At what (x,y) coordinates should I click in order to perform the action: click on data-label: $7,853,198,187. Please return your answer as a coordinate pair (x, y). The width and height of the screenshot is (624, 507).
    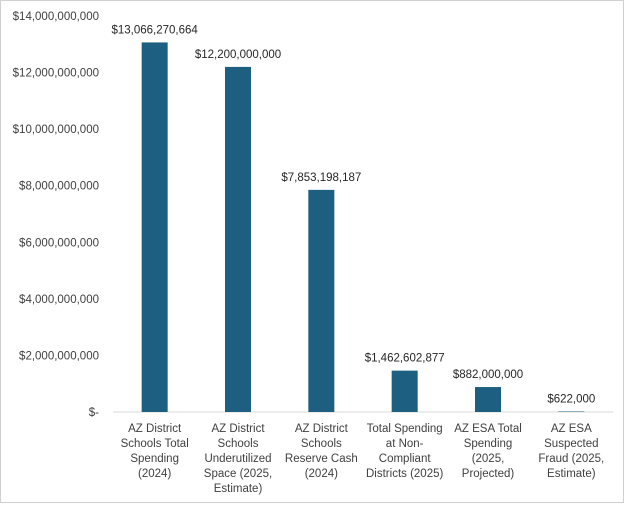
    Looking at the image, I should click on (321, 178).